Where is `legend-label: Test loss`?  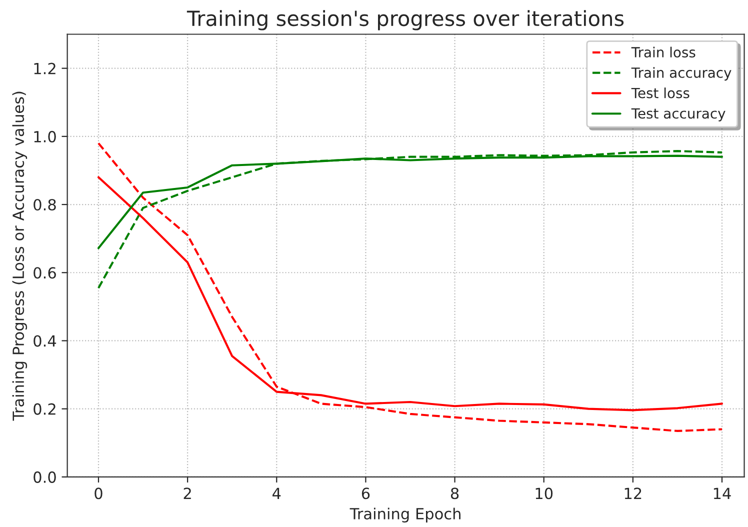 legend-label: Test loss is located at coordinates (660, 93).